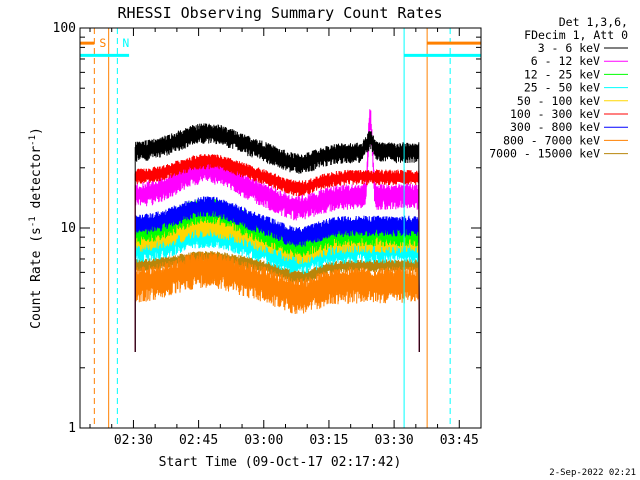 The height and width of the screenshot is (480, 640). I want to click on x-tick-label-0: 02:30, so click(133, 440).